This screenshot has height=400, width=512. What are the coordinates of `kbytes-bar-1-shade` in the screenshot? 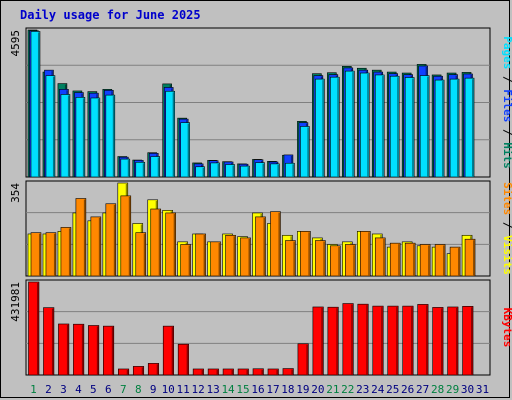 It's located at (37, 329).